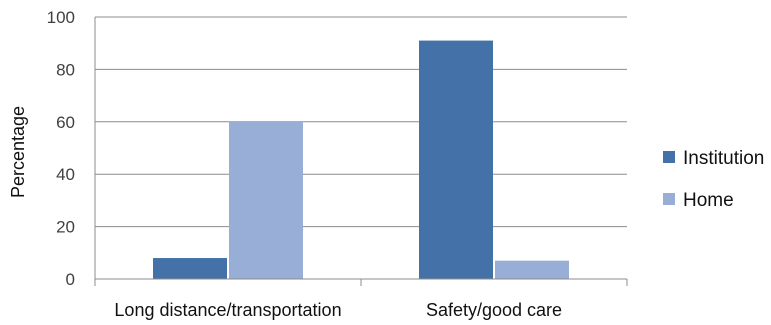  What do you see at coordinates (65, 122) in the screenshot?
I see `y-tick-label: 60` at bounding box center [65, 122].